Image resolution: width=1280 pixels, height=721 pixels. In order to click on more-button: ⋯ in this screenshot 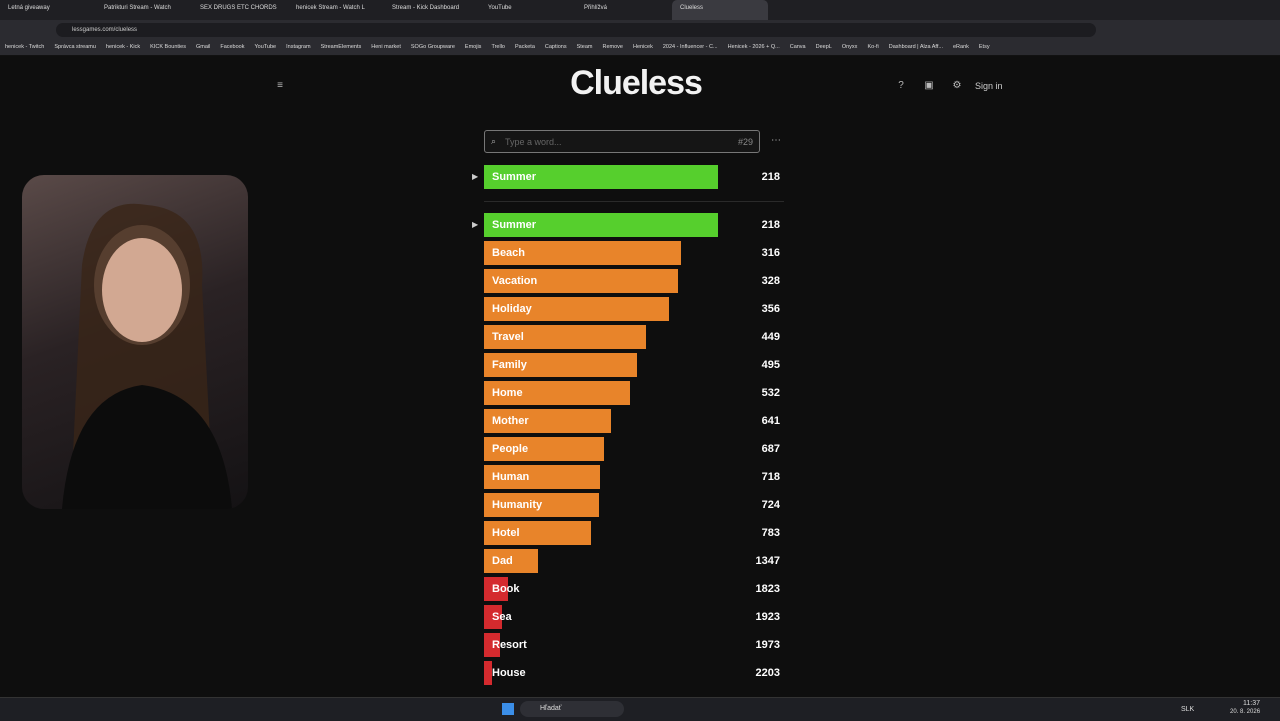, I will do `click(776, 140)`.